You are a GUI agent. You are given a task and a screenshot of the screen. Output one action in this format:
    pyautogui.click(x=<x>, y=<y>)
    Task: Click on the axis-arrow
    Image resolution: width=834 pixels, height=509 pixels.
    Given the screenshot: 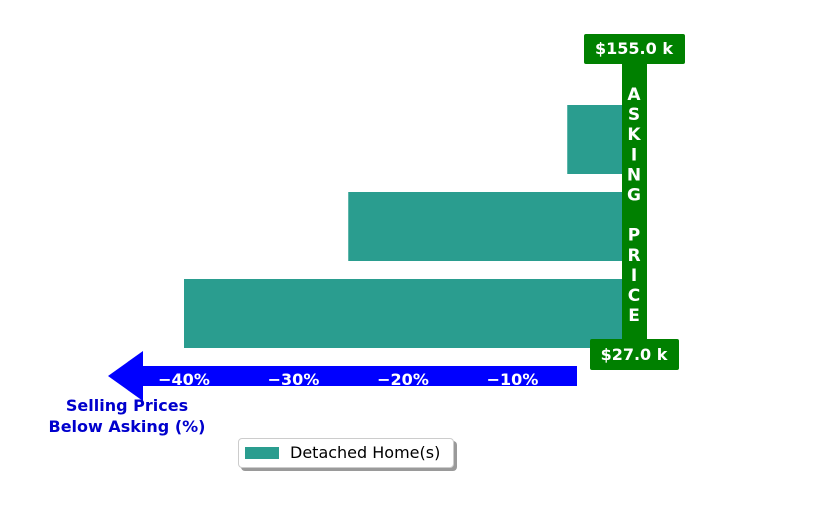 What is the action you would take?
    pyautogui.click(x=342, y=376)
    